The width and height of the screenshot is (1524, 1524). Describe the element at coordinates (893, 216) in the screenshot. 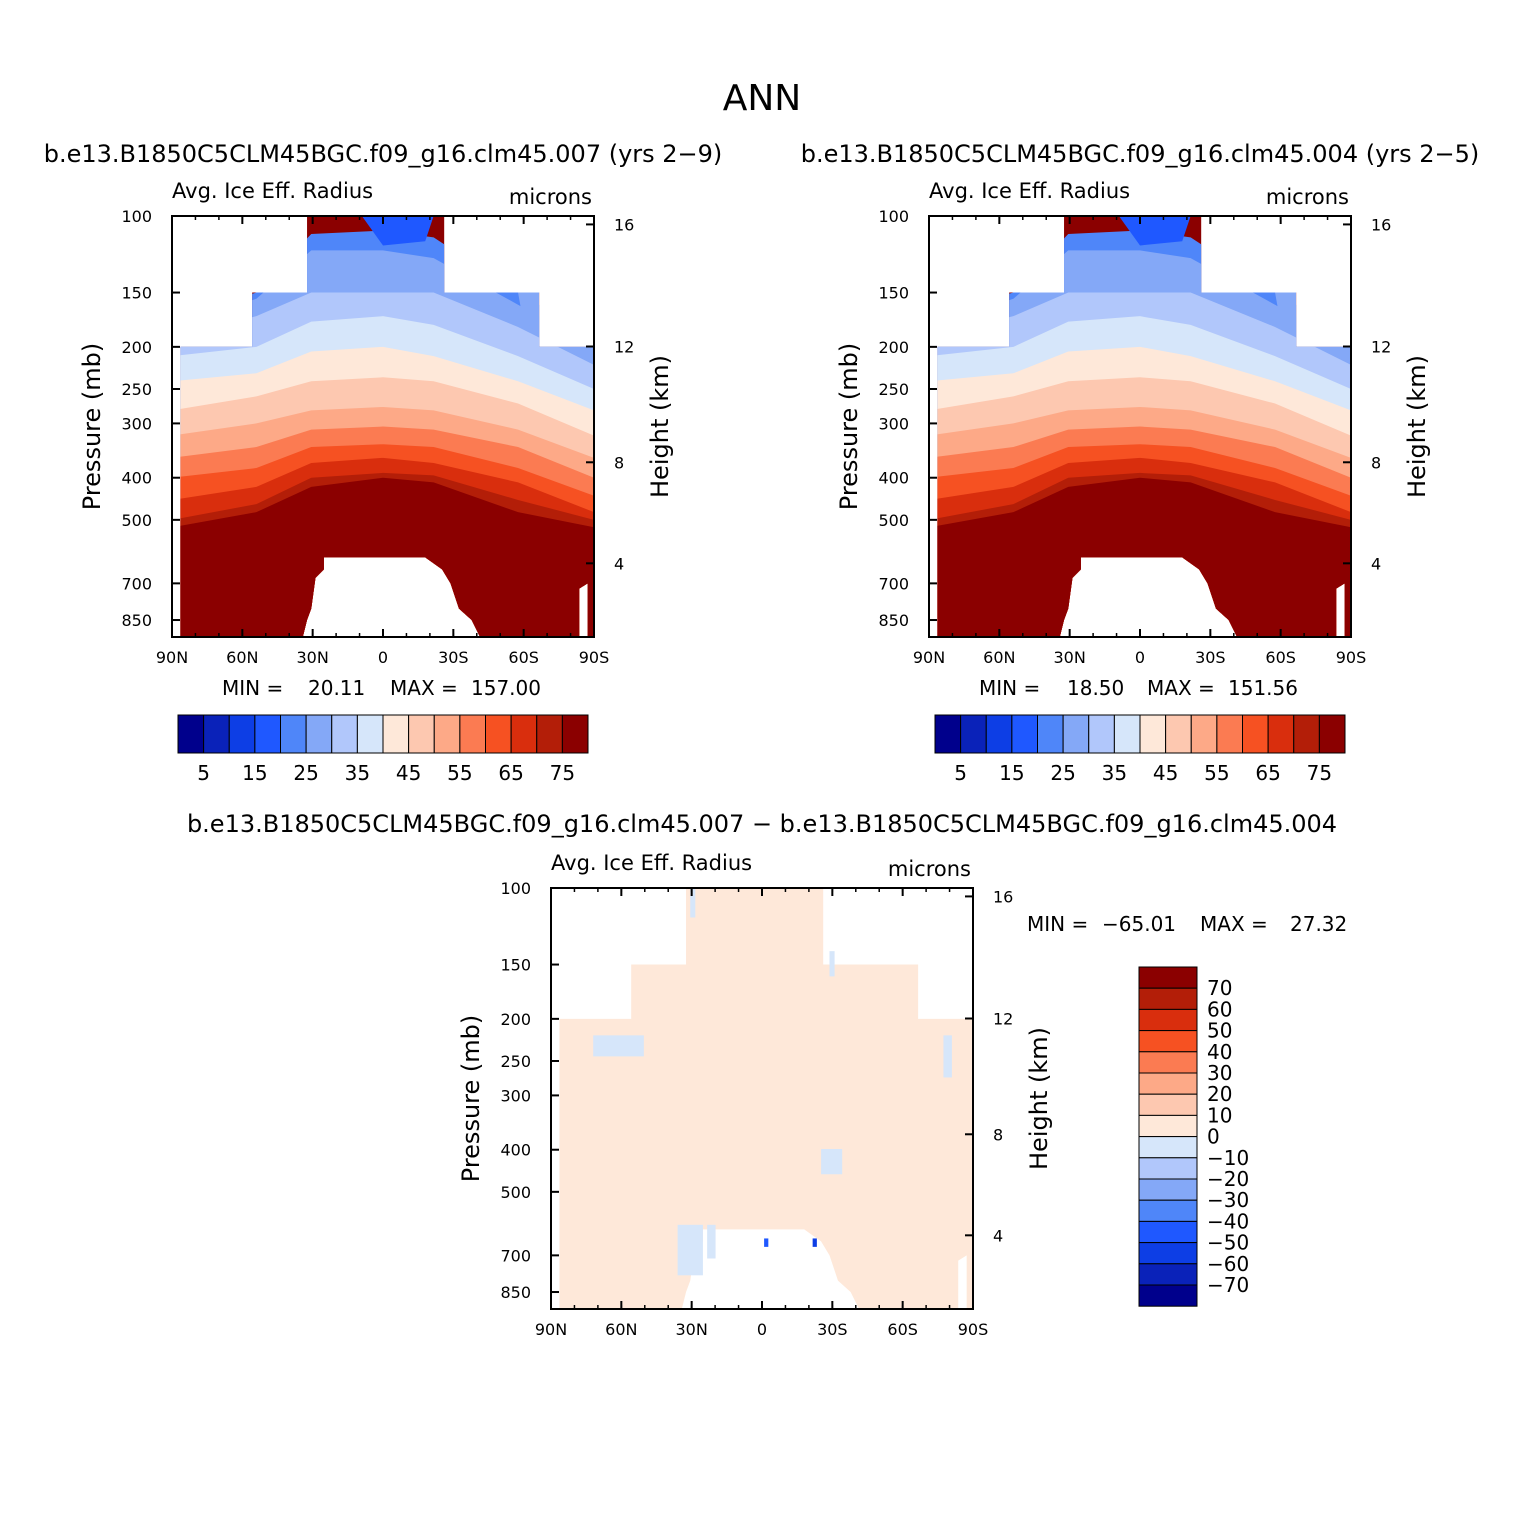

I see `y-tick-label: 100` at that location.